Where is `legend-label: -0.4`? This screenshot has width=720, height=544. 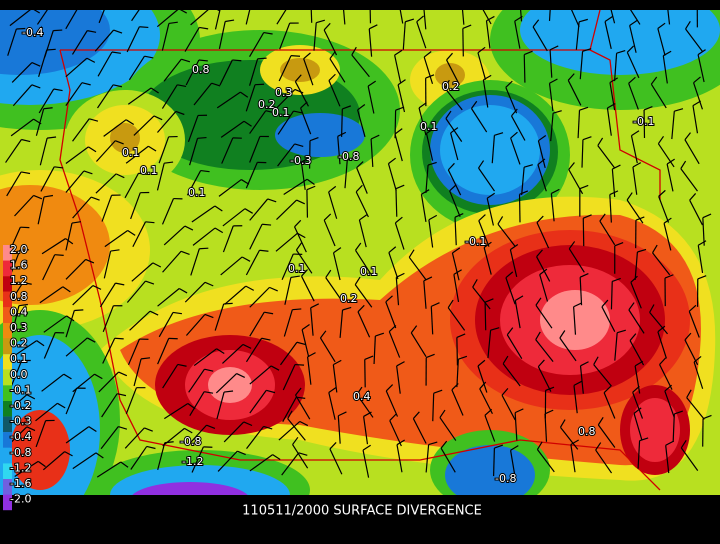
legend-label: -0.4 is located at coordinates (20, 436).